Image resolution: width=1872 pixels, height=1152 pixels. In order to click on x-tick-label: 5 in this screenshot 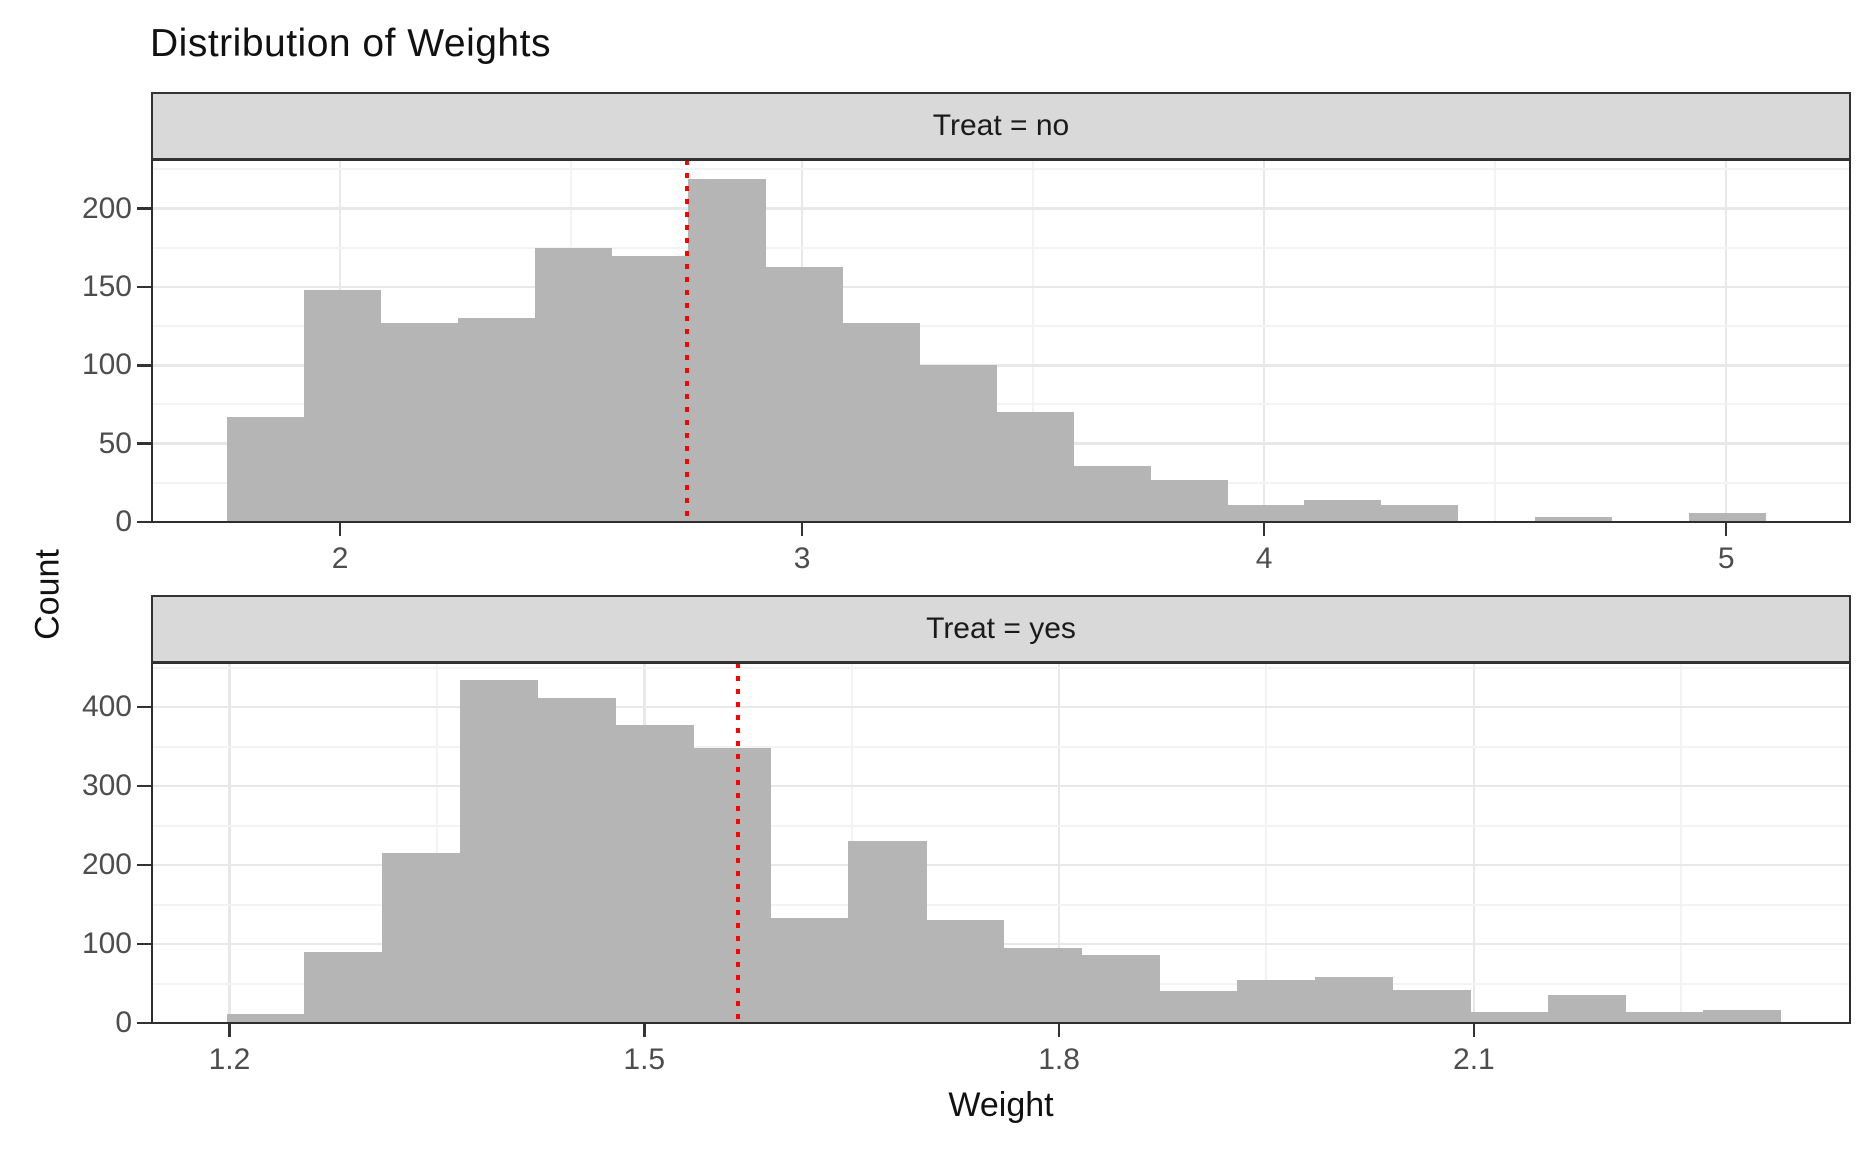, I will do `click(1726, 558)`.